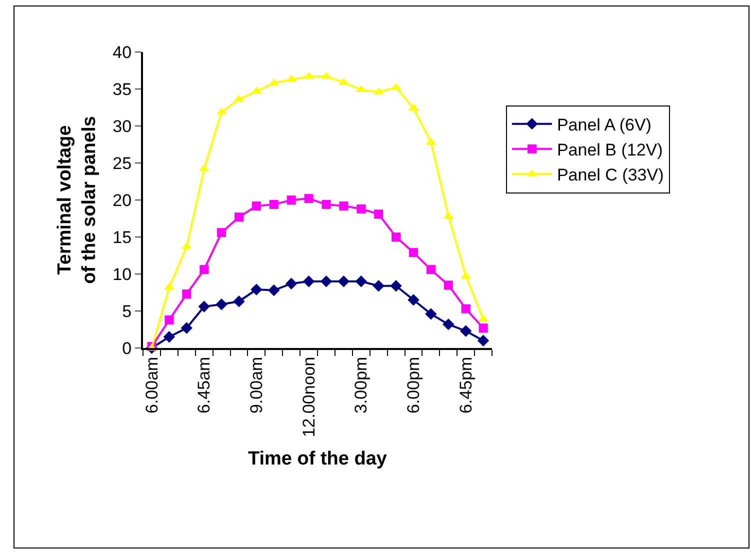 This screenshot has width=751, height=554. I want to click on x-tick-label: 6.00pm, so click(414, 385).